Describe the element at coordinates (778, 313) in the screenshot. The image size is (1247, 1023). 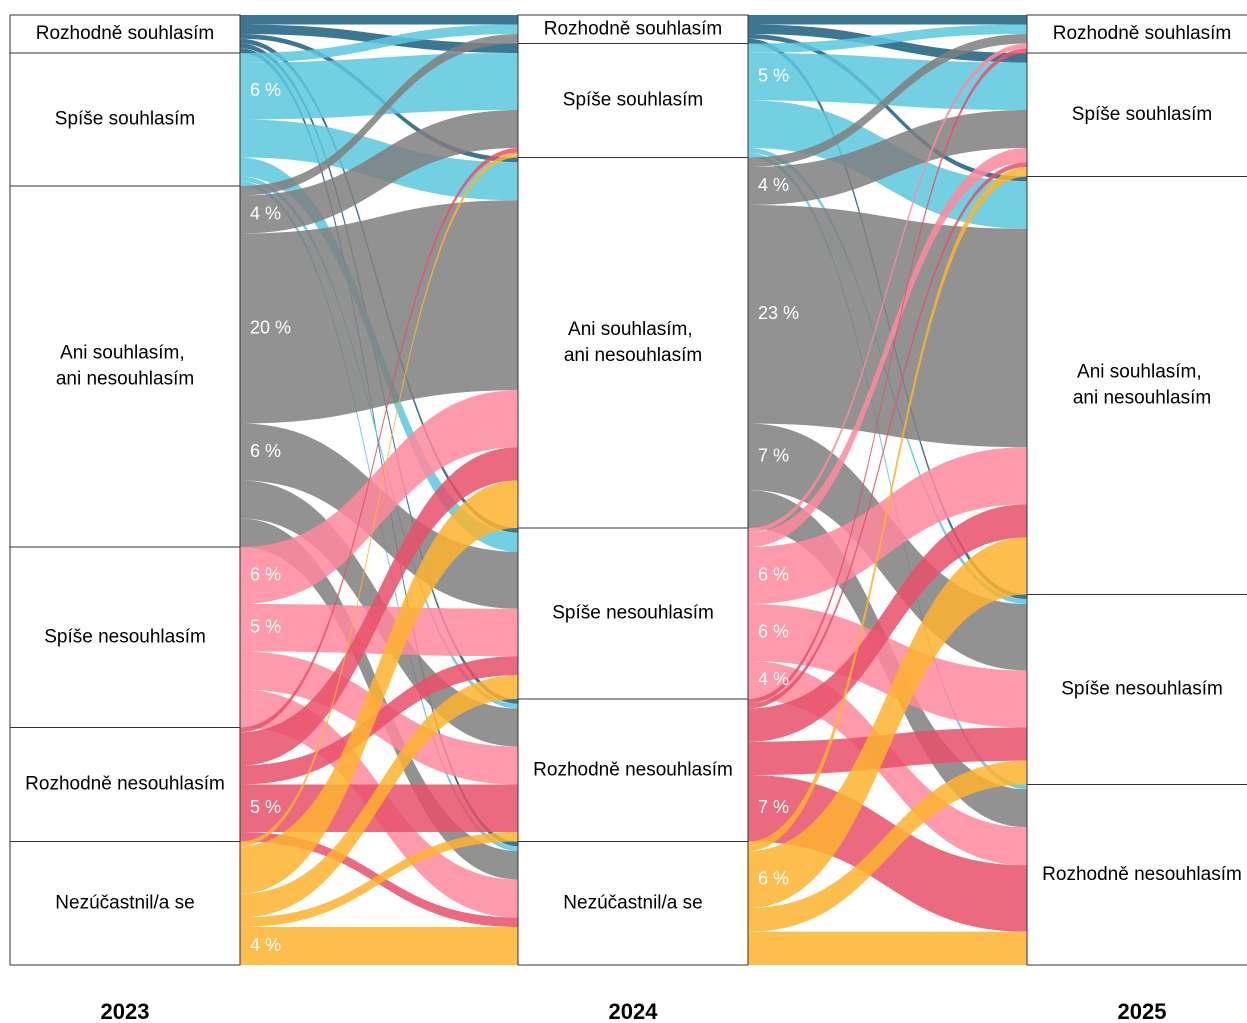
I see `flow-label: 23 %` at that location.